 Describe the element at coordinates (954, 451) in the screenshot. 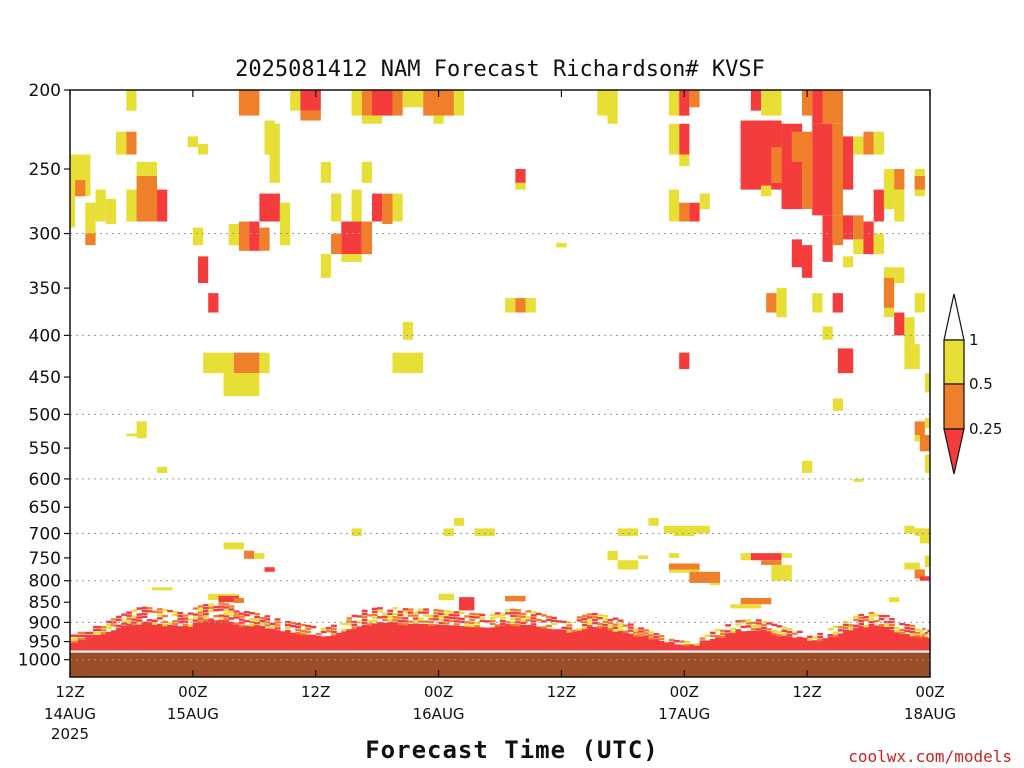

I see `colorbar-bottom-arrow` at that location.